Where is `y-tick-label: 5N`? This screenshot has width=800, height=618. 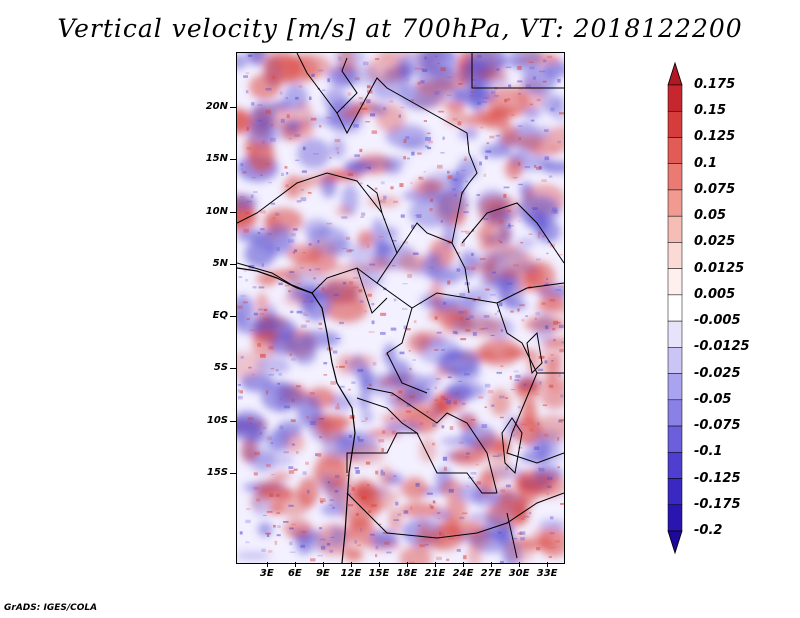 y-tick-label: 5N is located at coordinates (220, 263).